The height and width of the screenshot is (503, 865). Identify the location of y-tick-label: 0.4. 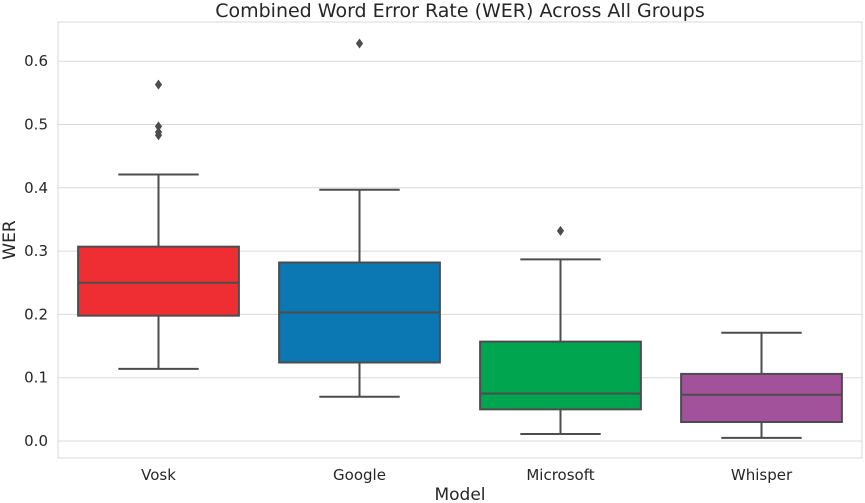
(36, 188).